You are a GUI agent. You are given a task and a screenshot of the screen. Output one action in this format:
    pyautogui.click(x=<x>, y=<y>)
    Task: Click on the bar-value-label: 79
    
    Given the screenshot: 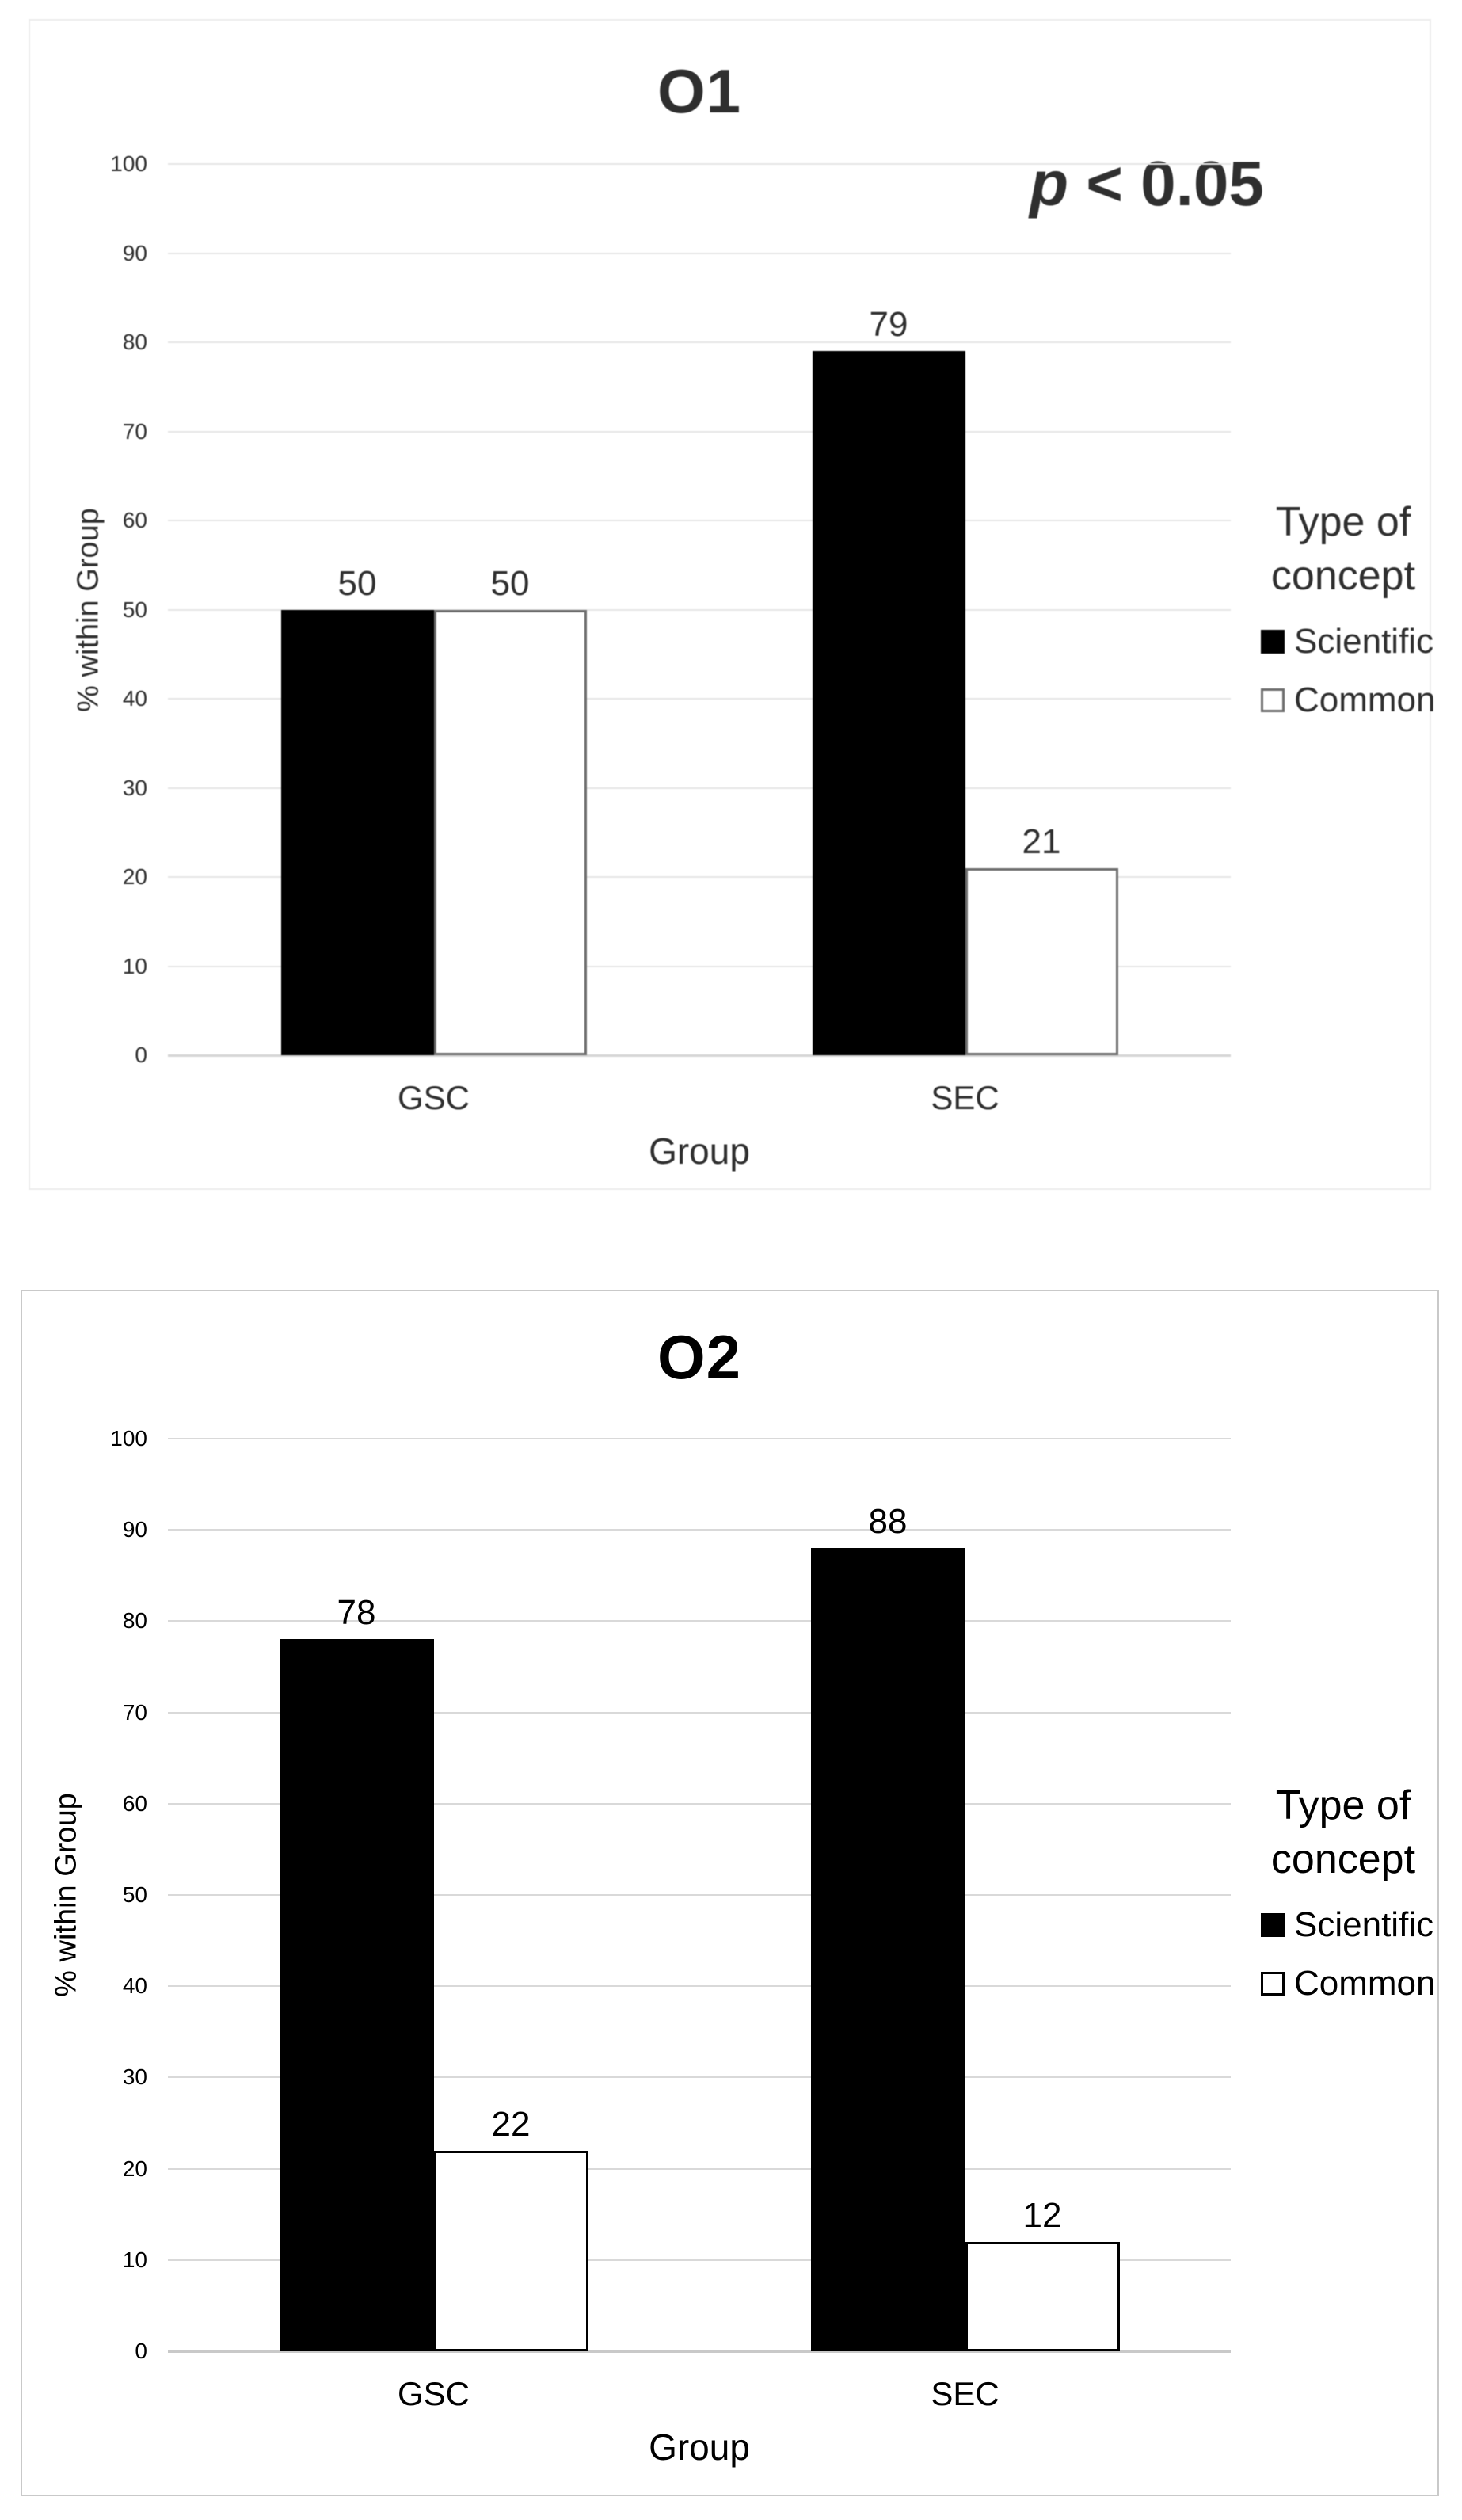 What is the action you would take?
    pyautogui.click(x=888, y=325)
    